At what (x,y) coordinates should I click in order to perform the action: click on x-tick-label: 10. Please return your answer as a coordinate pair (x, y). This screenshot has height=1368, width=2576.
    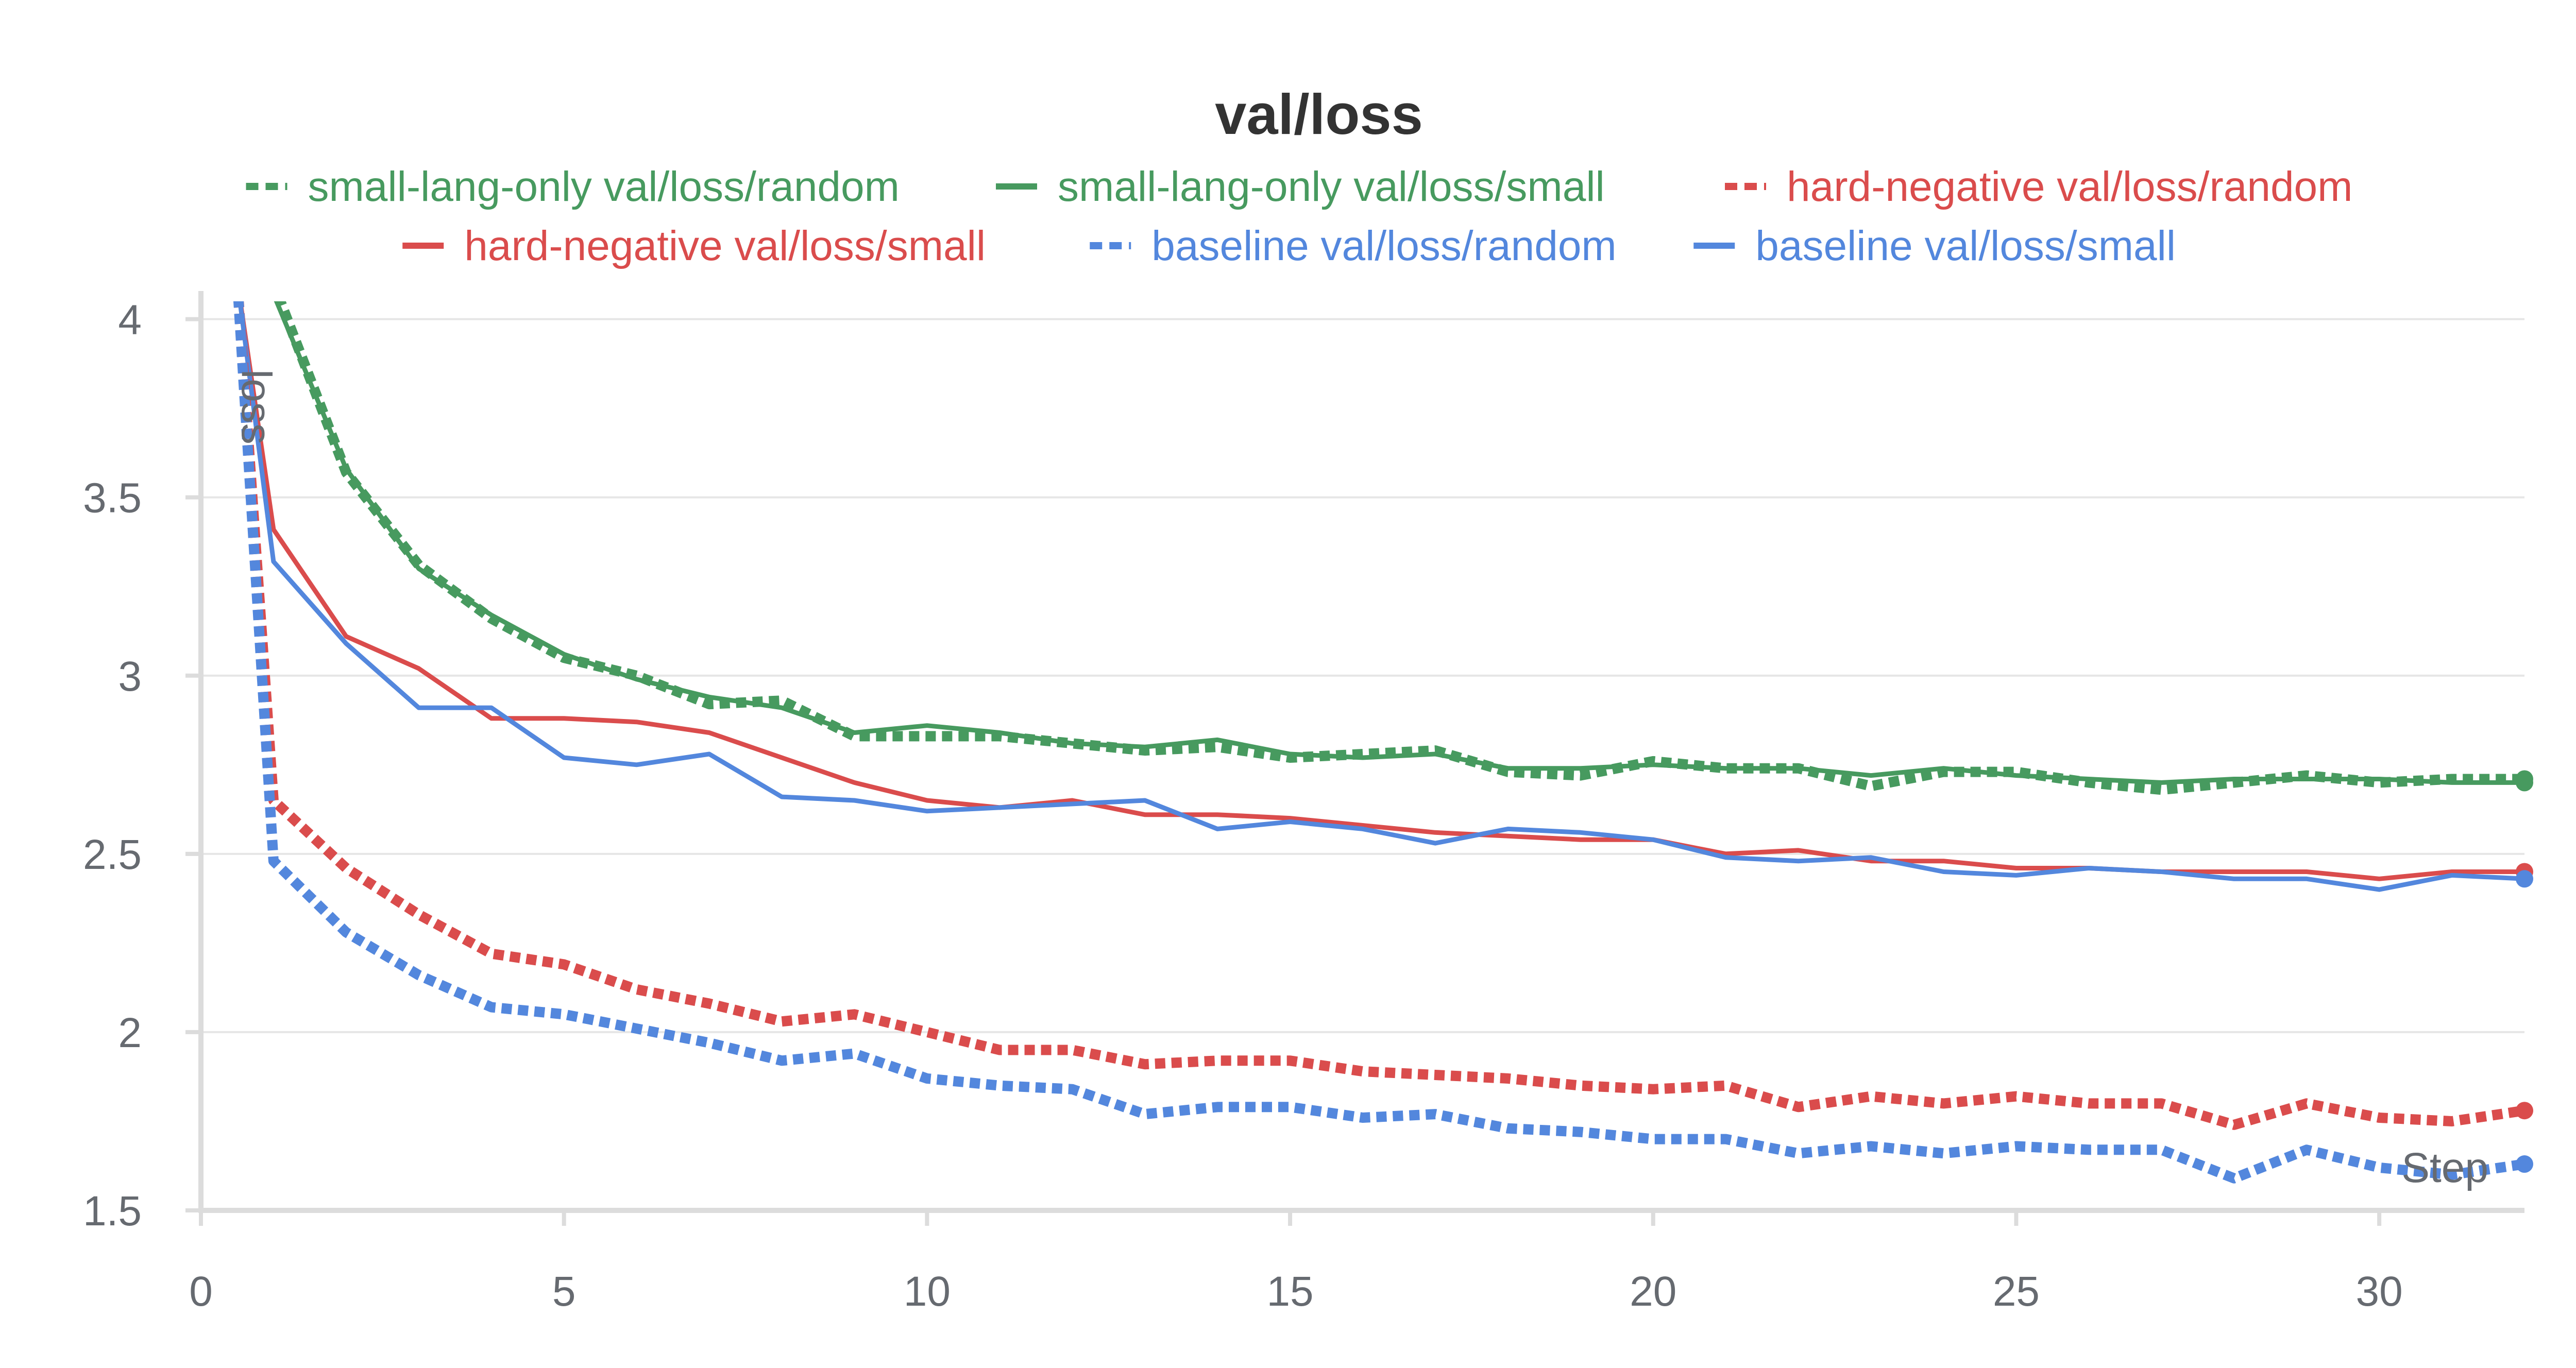
    Looking at the image, I should click on (927, 1291).